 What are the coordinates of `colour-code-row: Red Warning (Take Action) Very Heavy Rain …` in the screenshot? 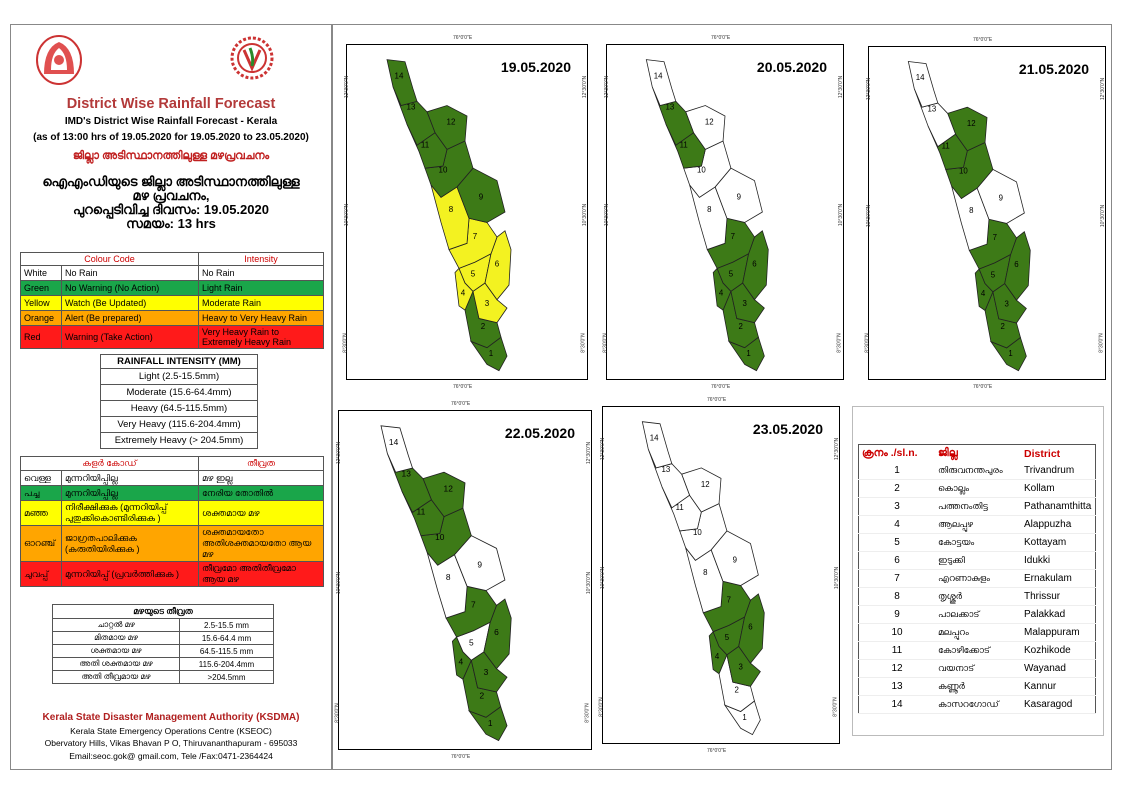 It's located at (172, 337).